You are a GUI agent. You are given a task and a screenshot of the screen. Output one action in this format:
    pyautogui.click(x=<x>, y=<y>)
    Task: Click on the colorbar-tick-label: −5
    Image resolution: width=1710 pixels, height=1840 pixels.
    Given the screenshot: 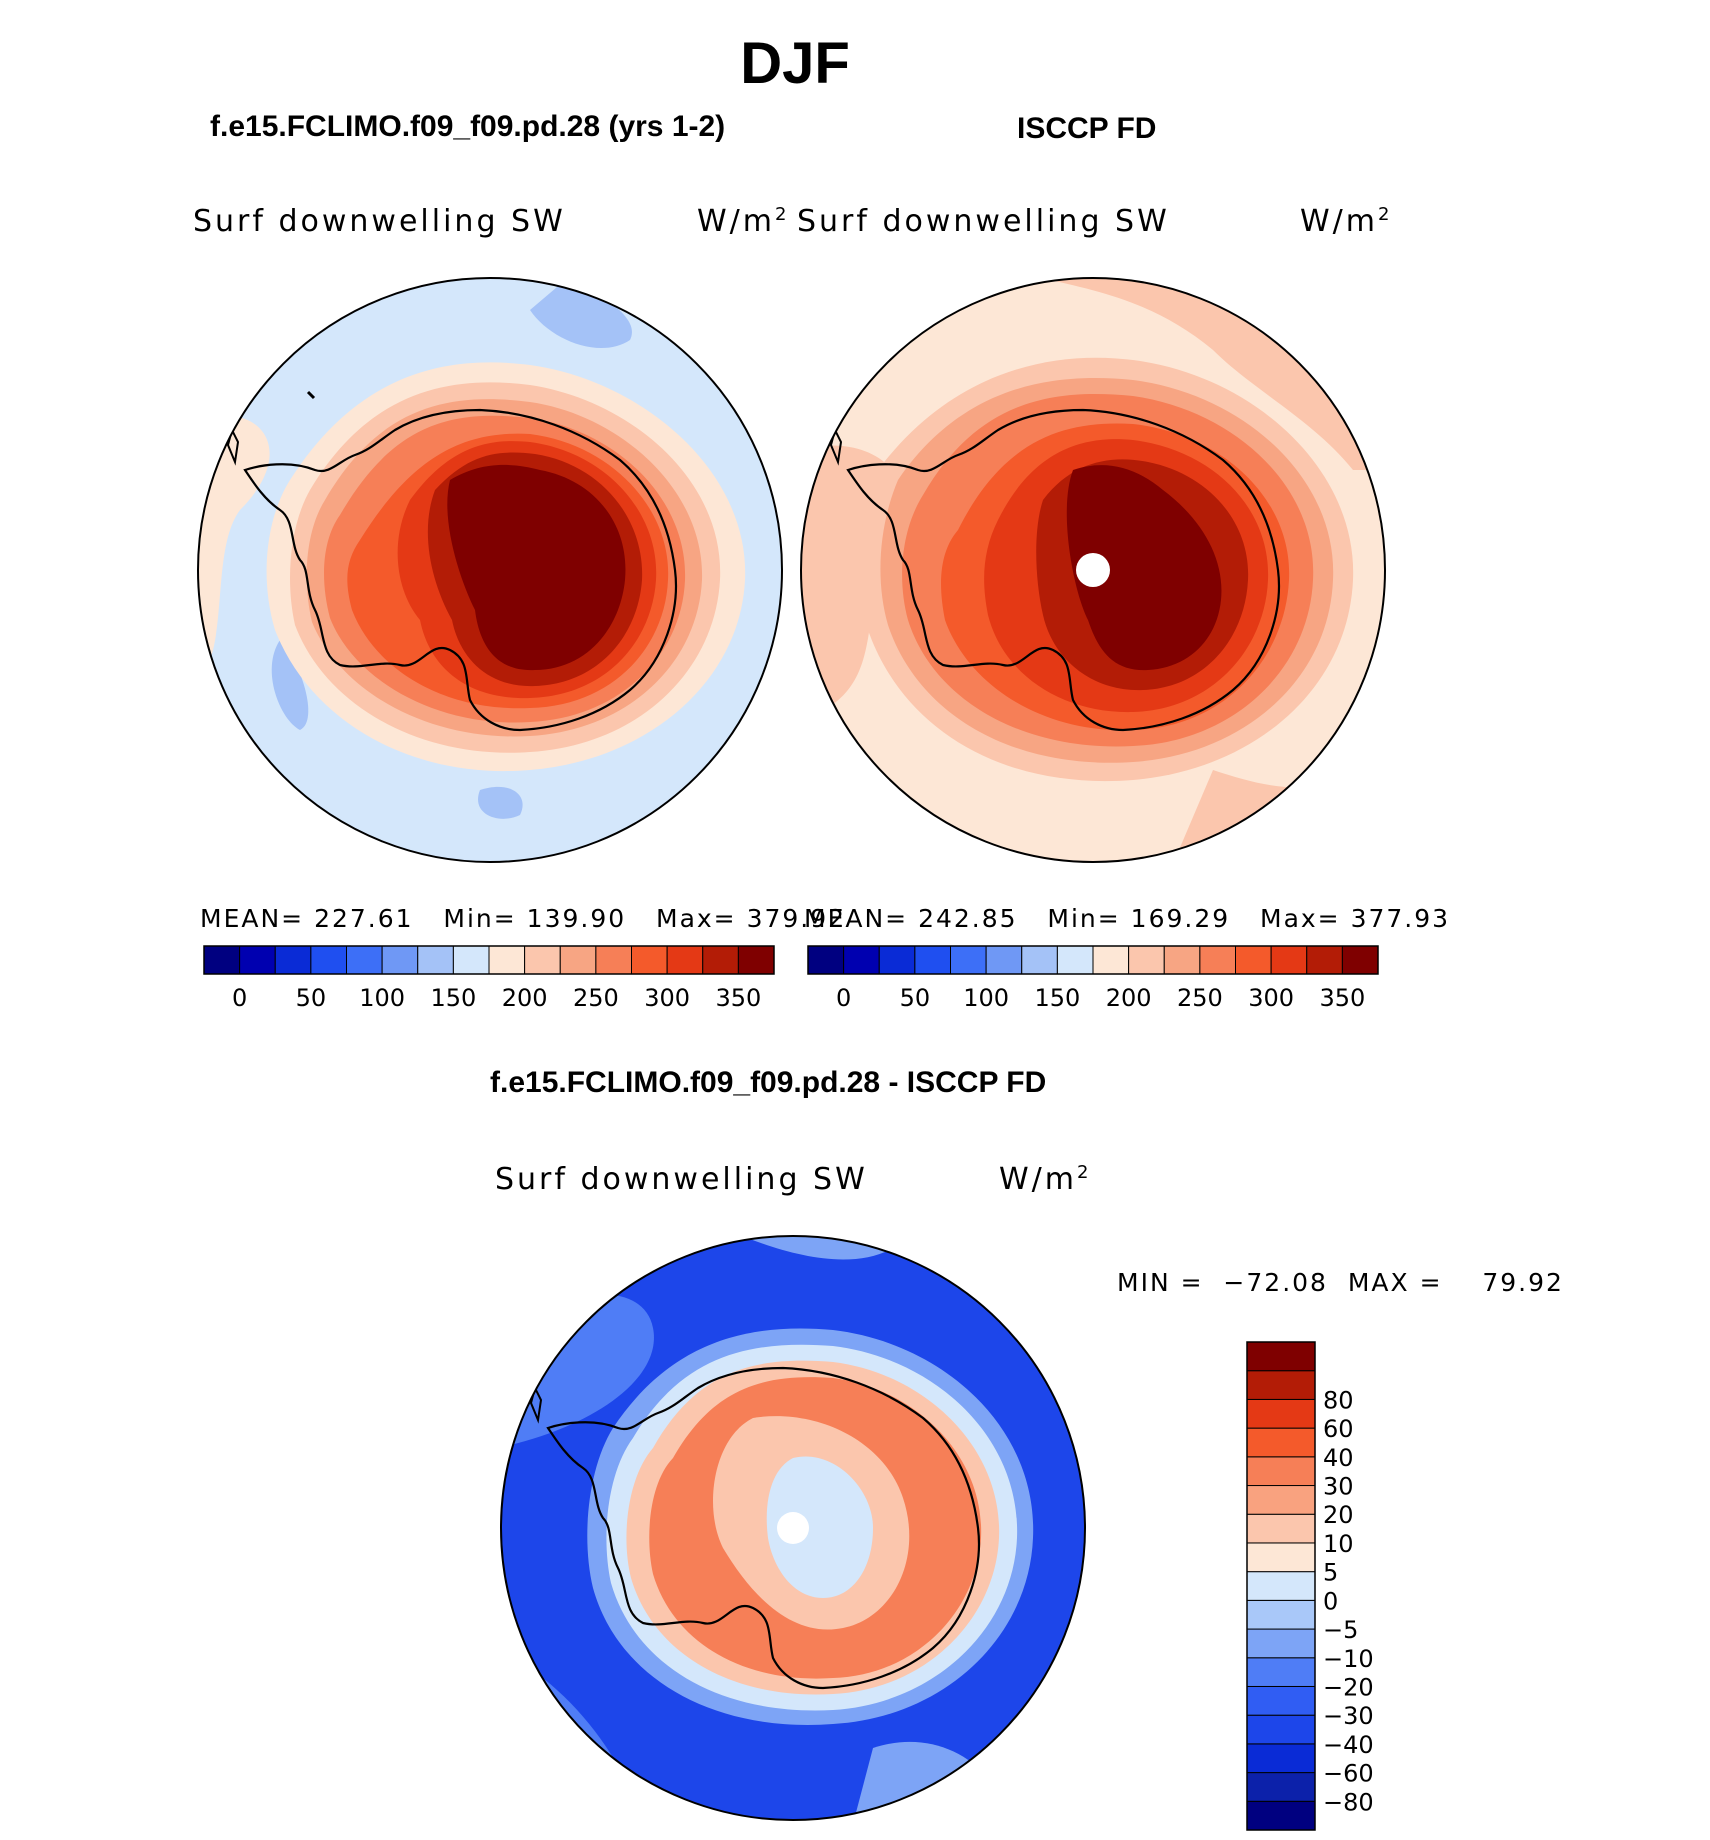 What is the action you would take?
    pyautogui.click(x=1340, y=1630)
    